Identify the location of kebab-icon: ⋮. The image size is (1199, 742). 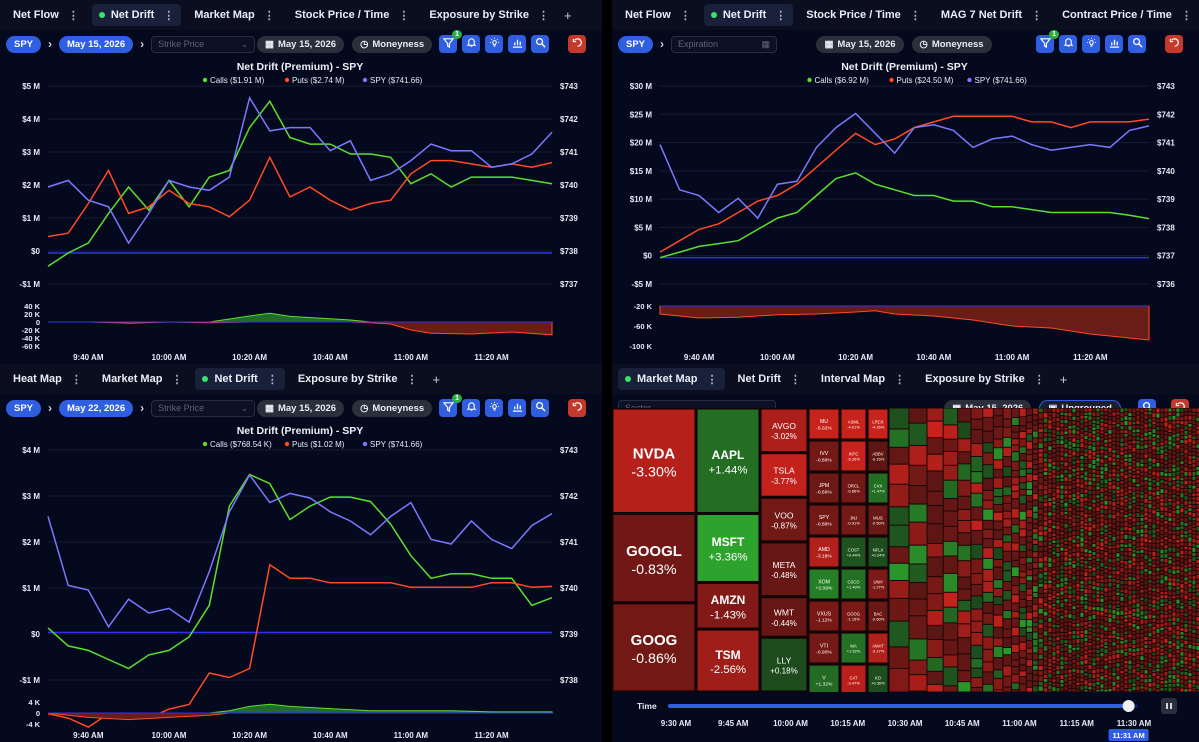
(1186, 15).